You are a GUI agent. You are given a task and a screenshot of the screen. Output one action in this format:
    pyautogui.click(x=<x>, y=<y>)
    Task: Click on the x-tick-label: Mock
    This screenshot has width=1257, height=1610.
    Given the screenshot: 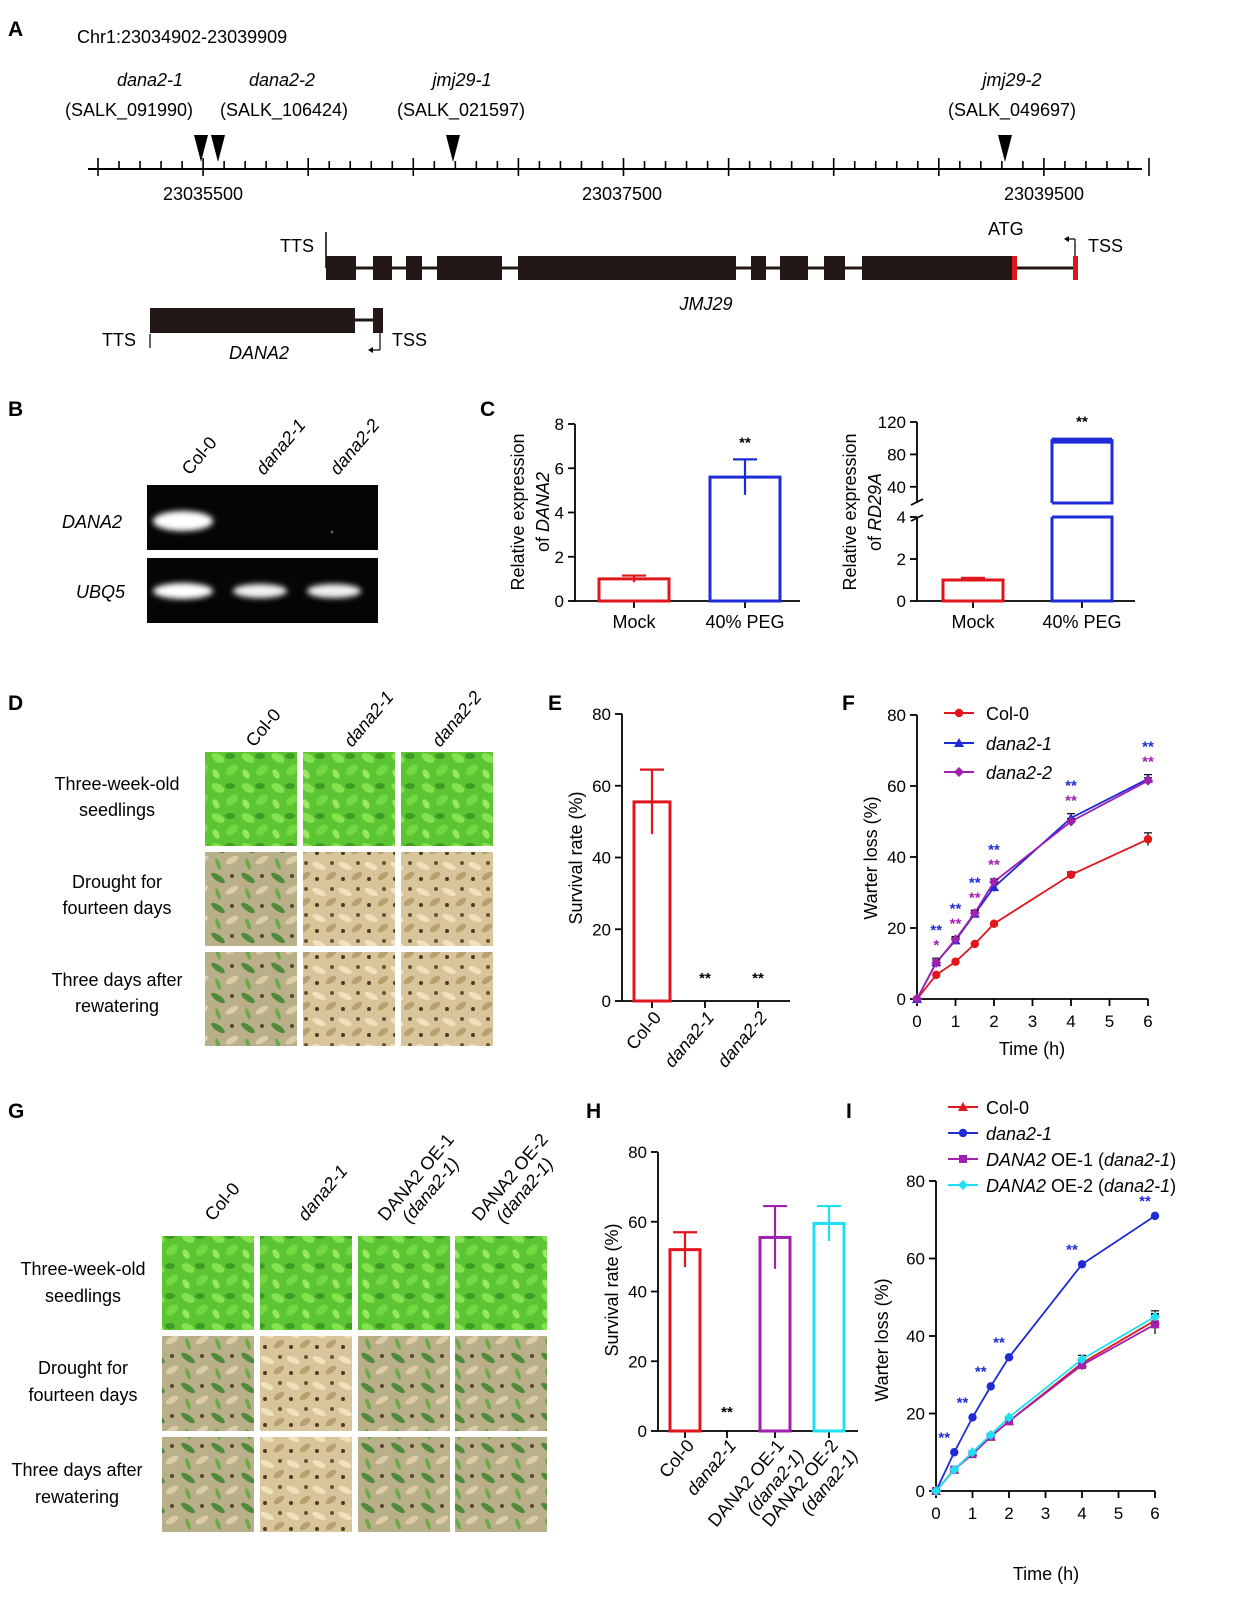 What is the action you would take?
    pyautogui.click(x=634, y=622)
    